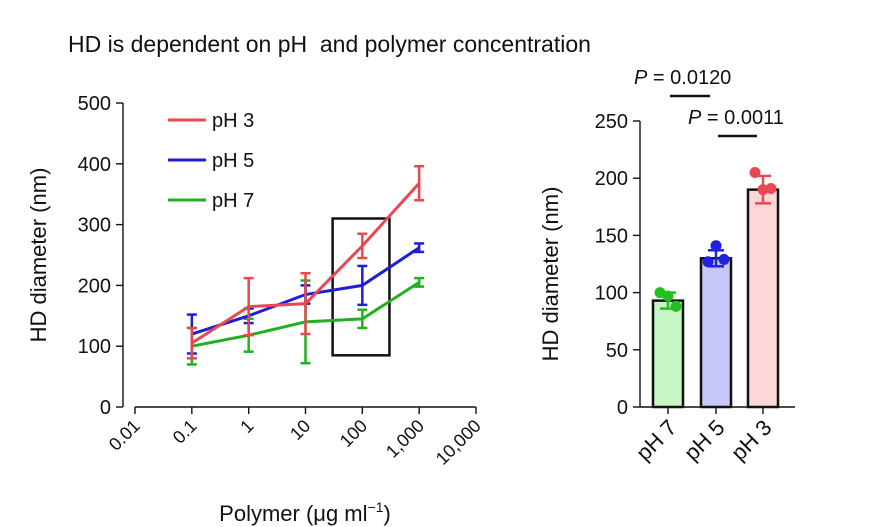 Image resolution: width=877 pixels, height=527 pixels. What do you see at coordinates (124, 435) in the screenshot?
I see `x-tick-label: 0.01` at bounding box center [124, 435].